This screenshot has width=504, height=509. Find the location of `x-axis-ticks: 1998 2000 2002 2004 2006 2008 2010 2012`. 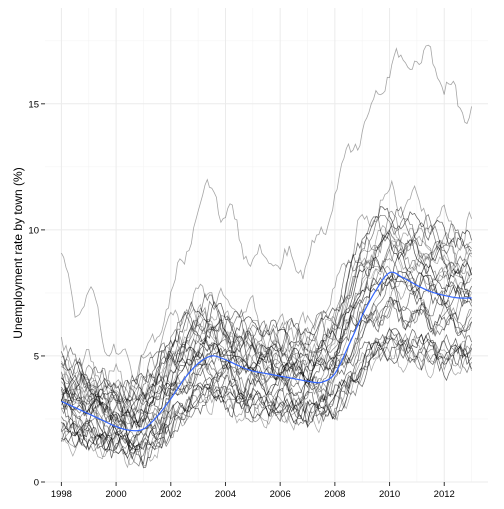

x-axis-ticks: 1998 2000 2002 2004 2006 2008 2010 2012 is located at coordinates (253, 491).